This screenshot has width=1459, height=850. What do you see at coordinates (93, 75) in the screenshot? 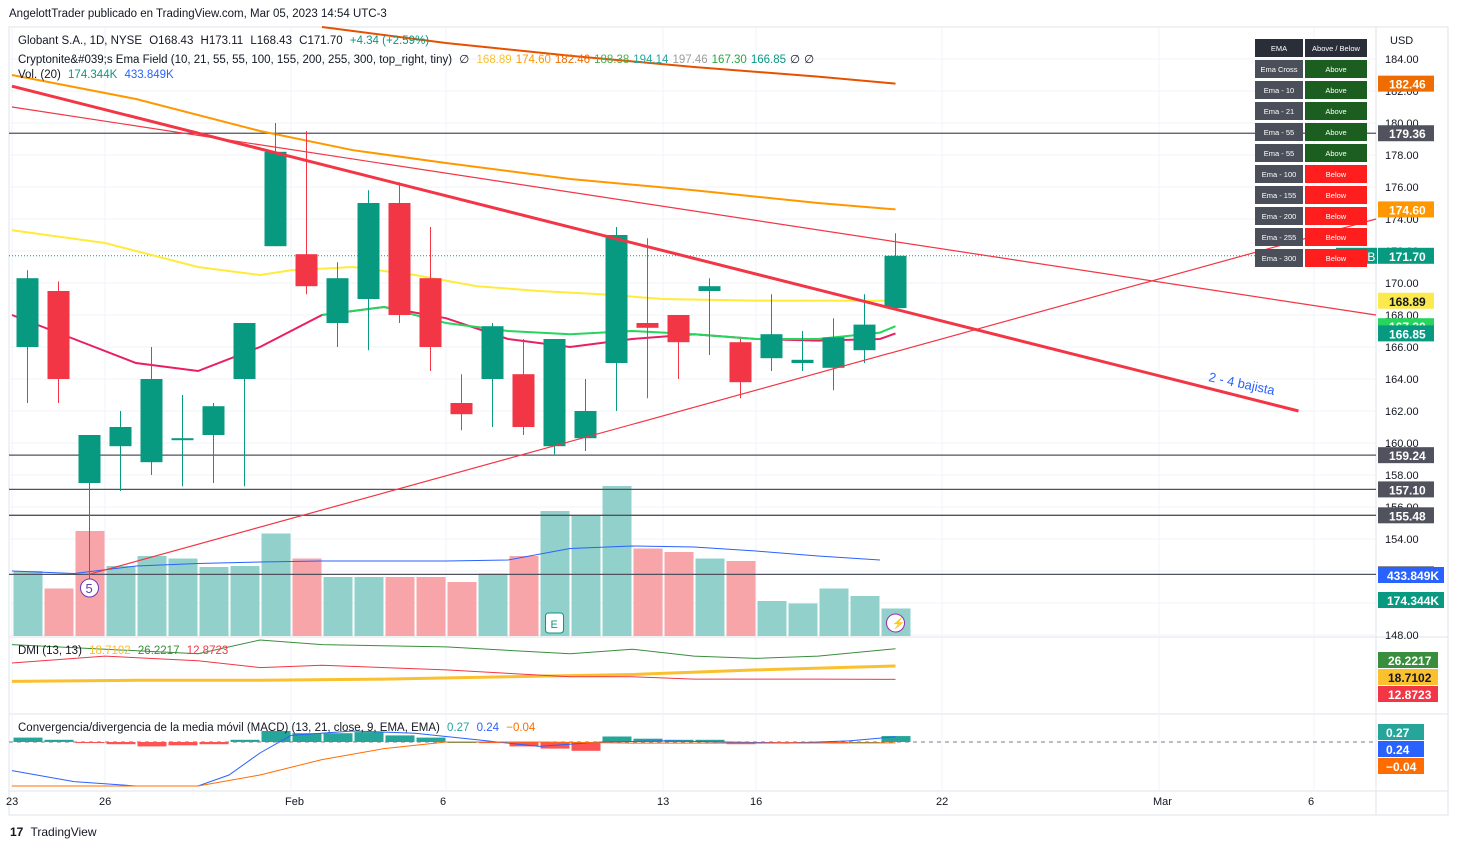
I see `volume-value: 174.344K` at bounding box center [93, 75].